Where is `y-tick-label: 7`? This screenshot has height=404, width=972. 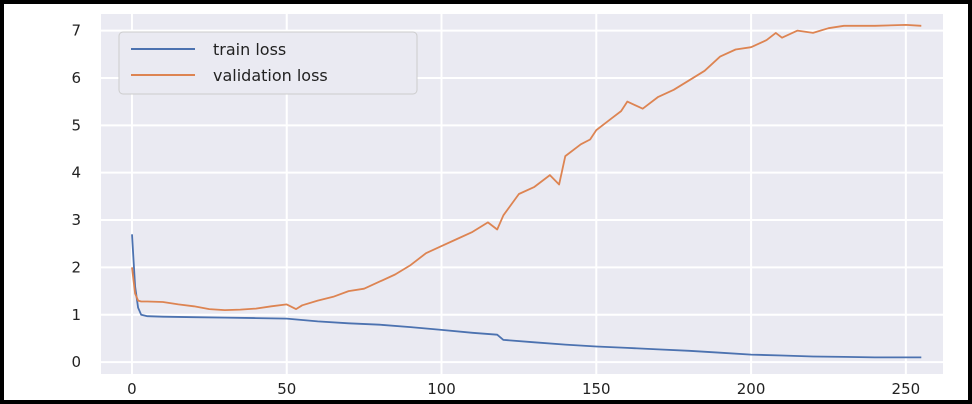
y-tick-label: 7 is located at coordinates (76, 31).